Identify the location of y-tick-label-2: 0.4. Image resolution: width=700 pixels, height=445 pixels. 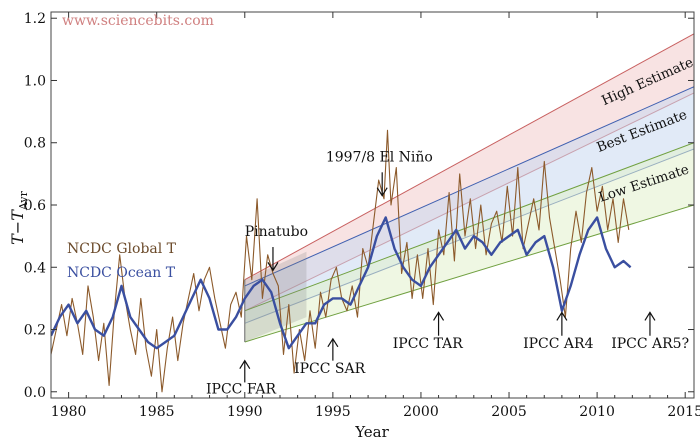
(35, 268).